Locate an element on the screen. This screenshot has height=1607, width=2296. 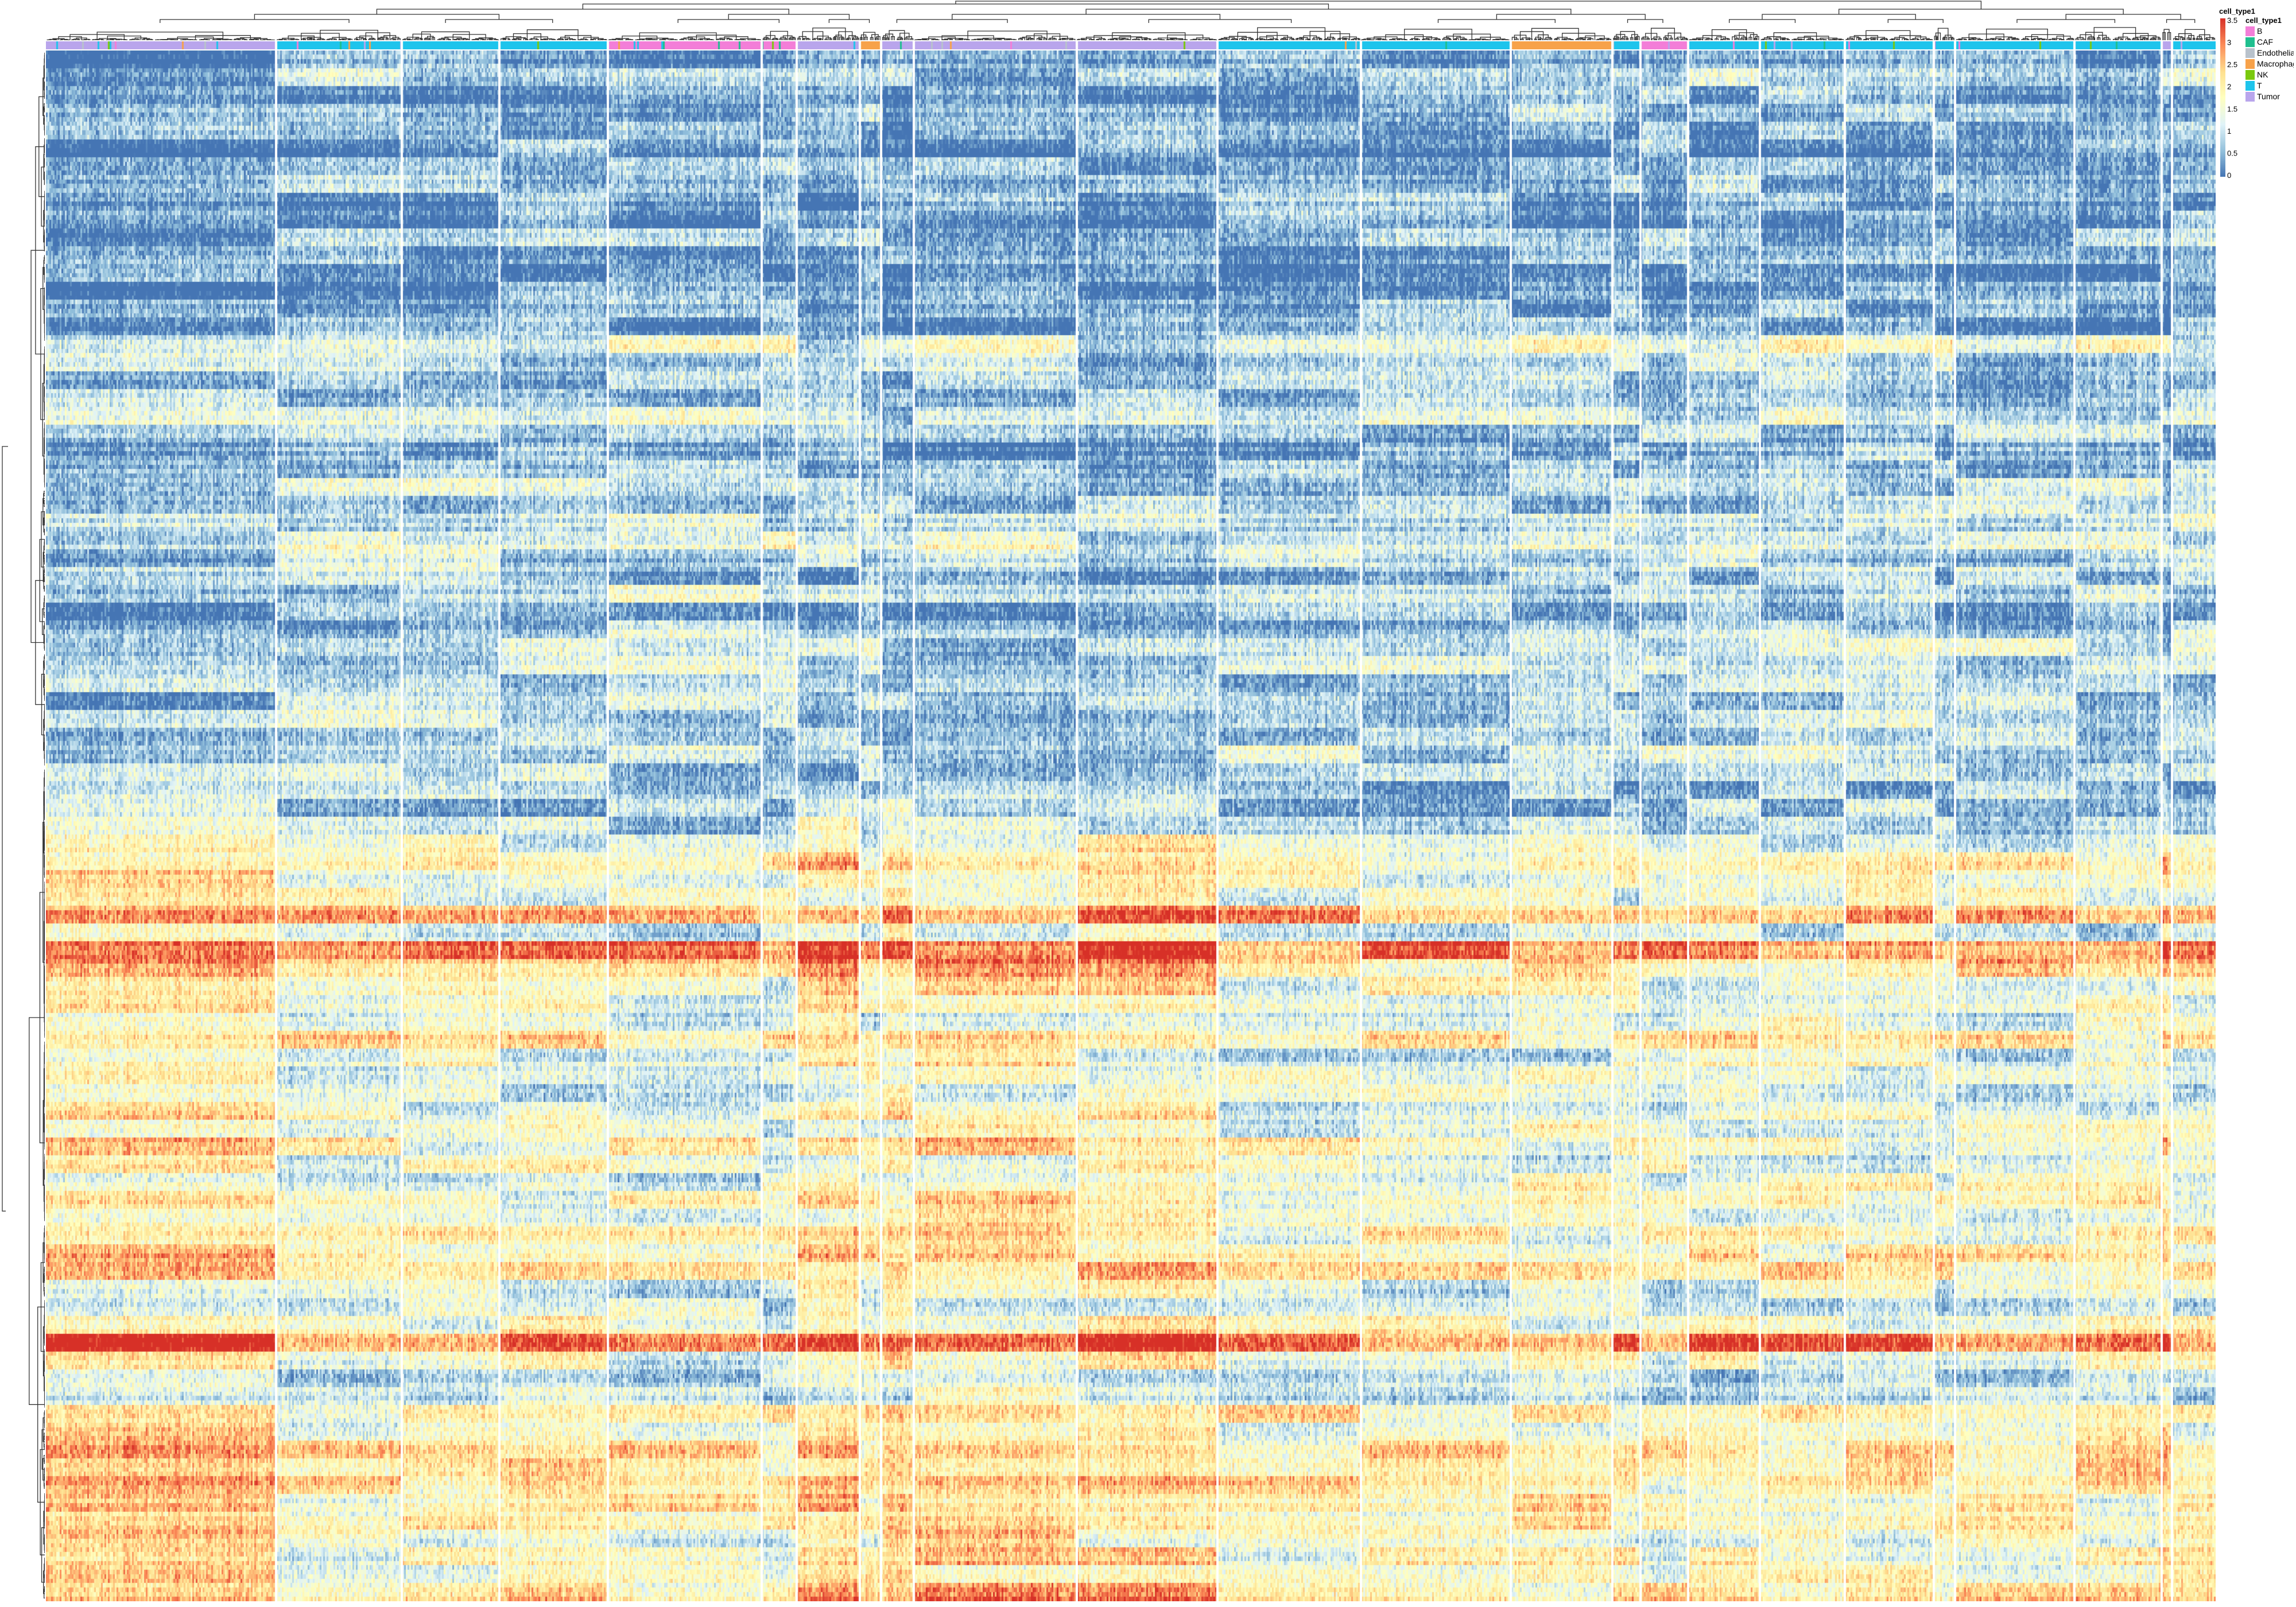
color-scale-tick: 1.5 is located at coordinates (2232, 109).